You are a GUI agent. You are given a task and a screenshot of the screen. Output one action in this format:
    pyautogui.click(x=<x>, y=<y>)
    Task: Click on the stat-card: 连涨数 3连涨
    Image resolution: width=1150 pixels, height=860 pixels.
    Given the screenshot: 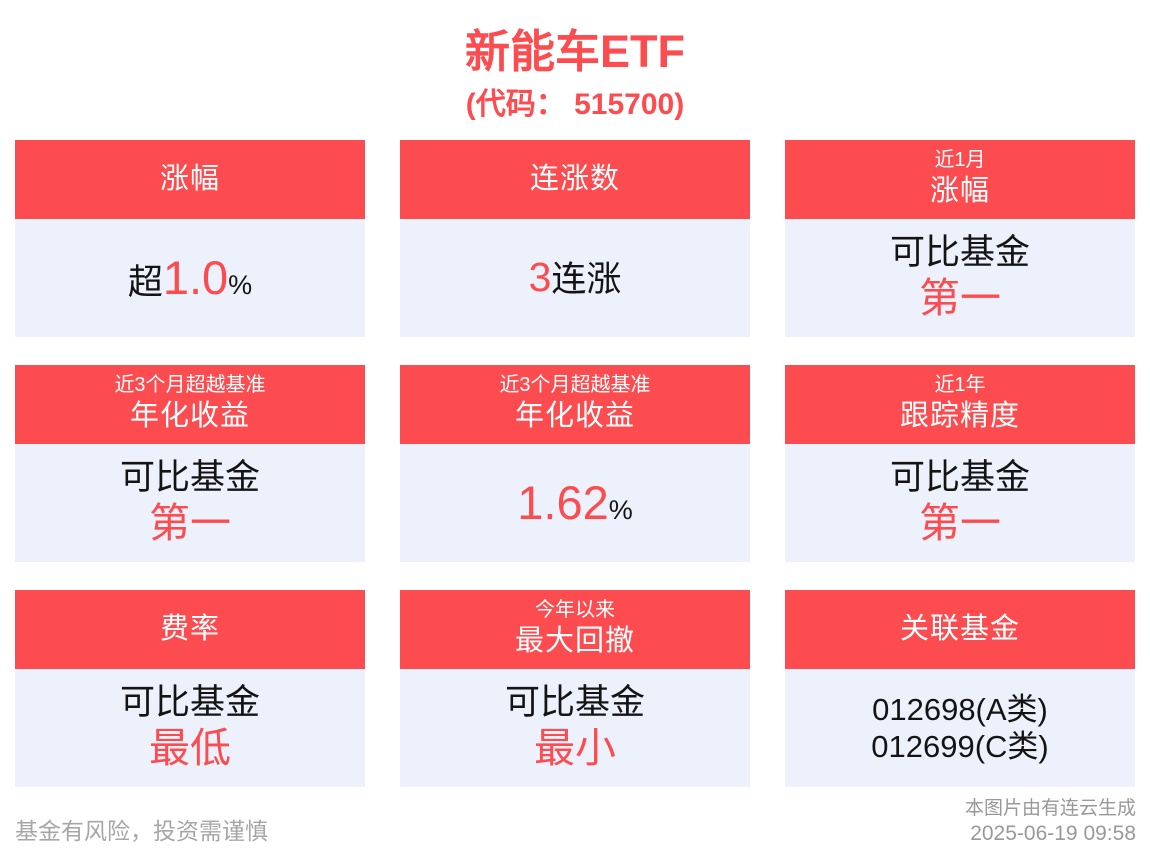 What is the action you would take?
    pyautogui.click(x=575, y=238)
    